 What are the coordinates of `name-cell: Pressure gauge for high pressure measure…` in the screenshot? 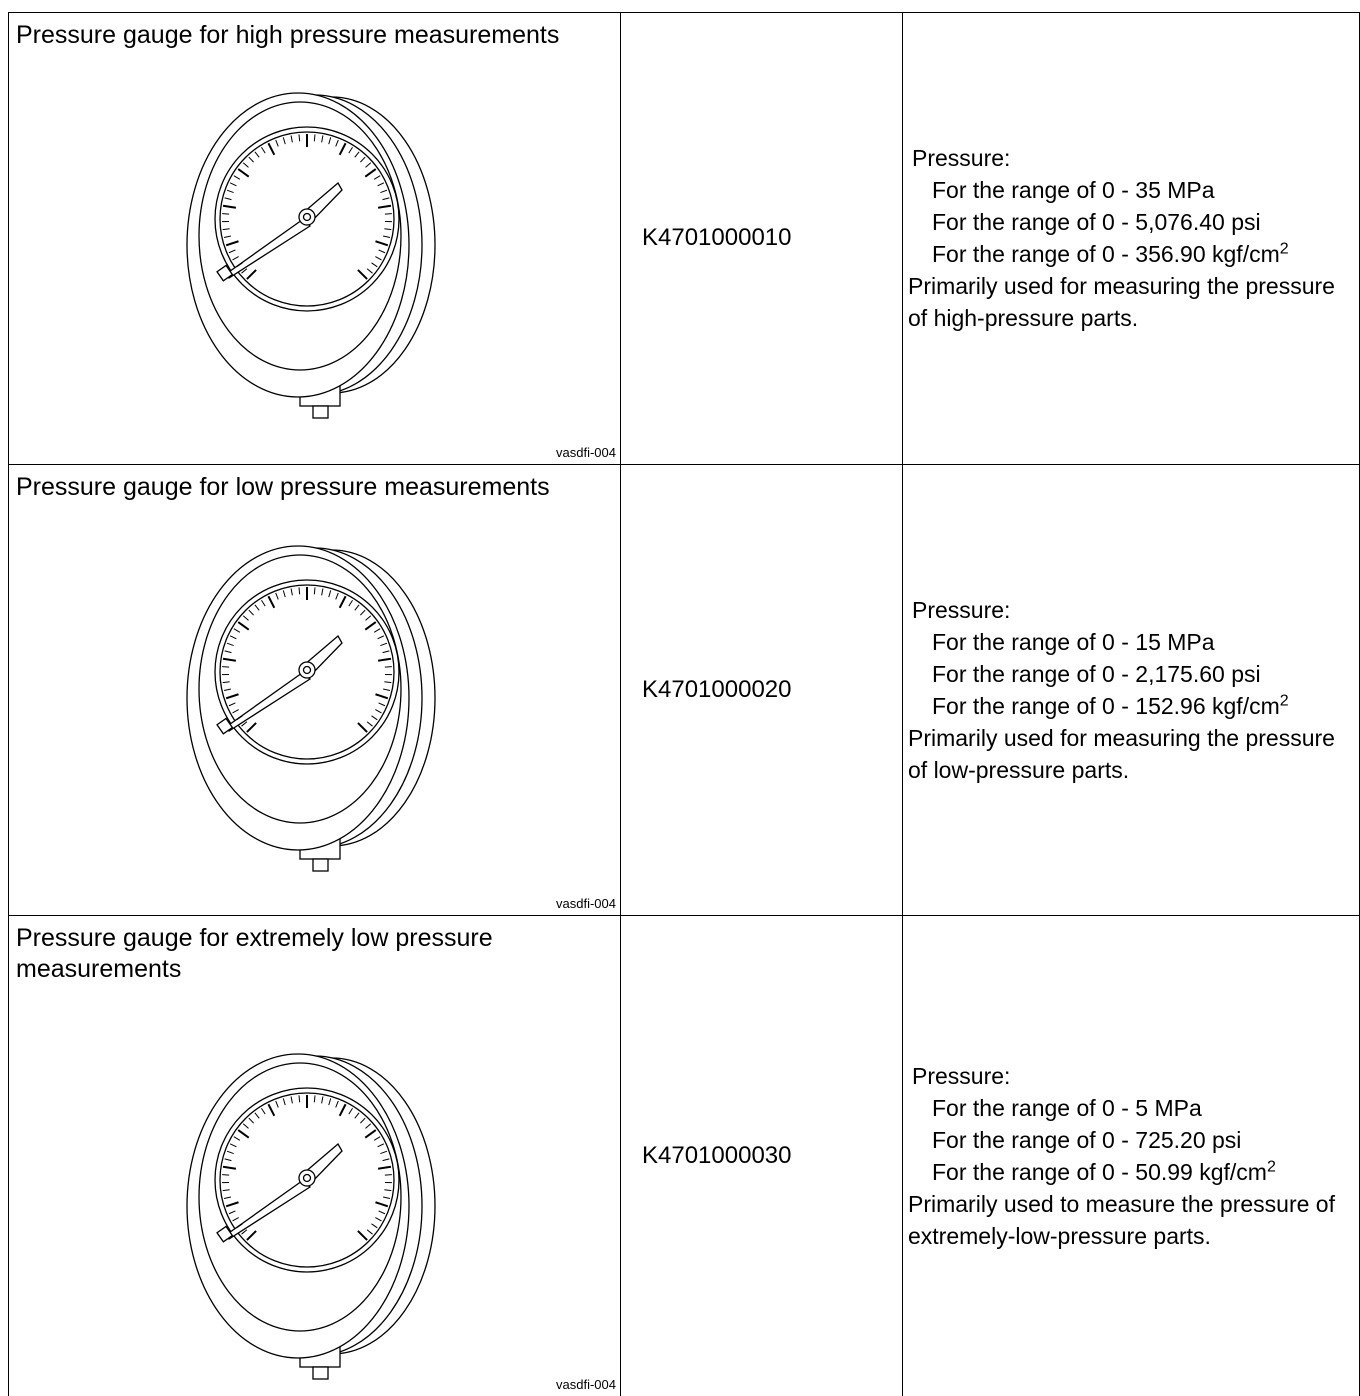 It's located at (314, 238).